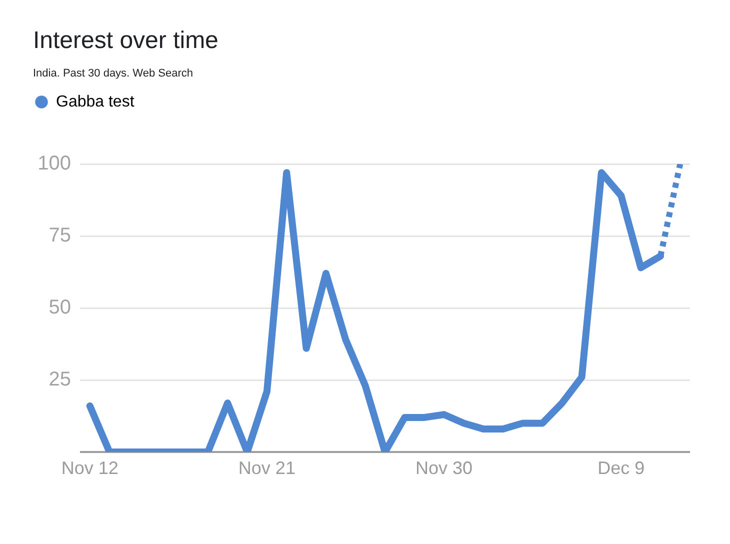  I want to click on chart-subtitle: India. Past 30 days. Web Search, so click(113, 73).